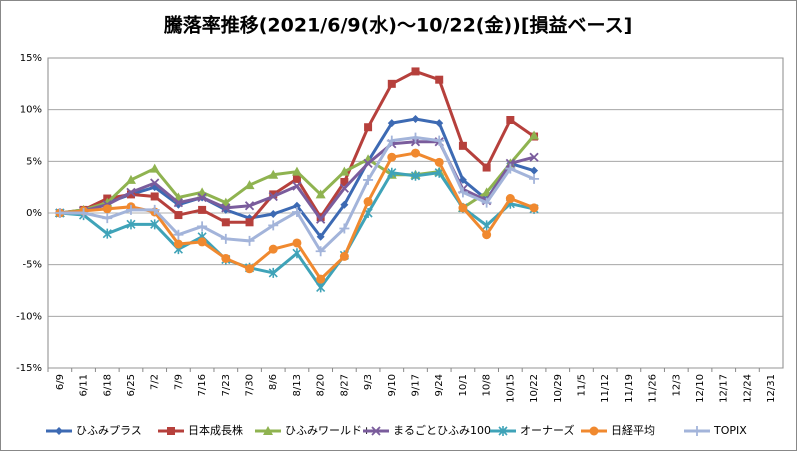  Describe the element at coordinates (34, 213) in the screenshot. I see `y-tick-label: 0%` at that location.